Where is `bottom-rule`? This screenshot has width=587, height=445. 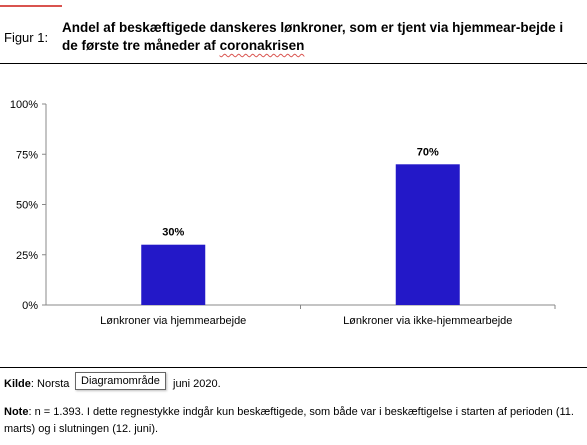
bottom-rule is located at coordinates (293, 367).